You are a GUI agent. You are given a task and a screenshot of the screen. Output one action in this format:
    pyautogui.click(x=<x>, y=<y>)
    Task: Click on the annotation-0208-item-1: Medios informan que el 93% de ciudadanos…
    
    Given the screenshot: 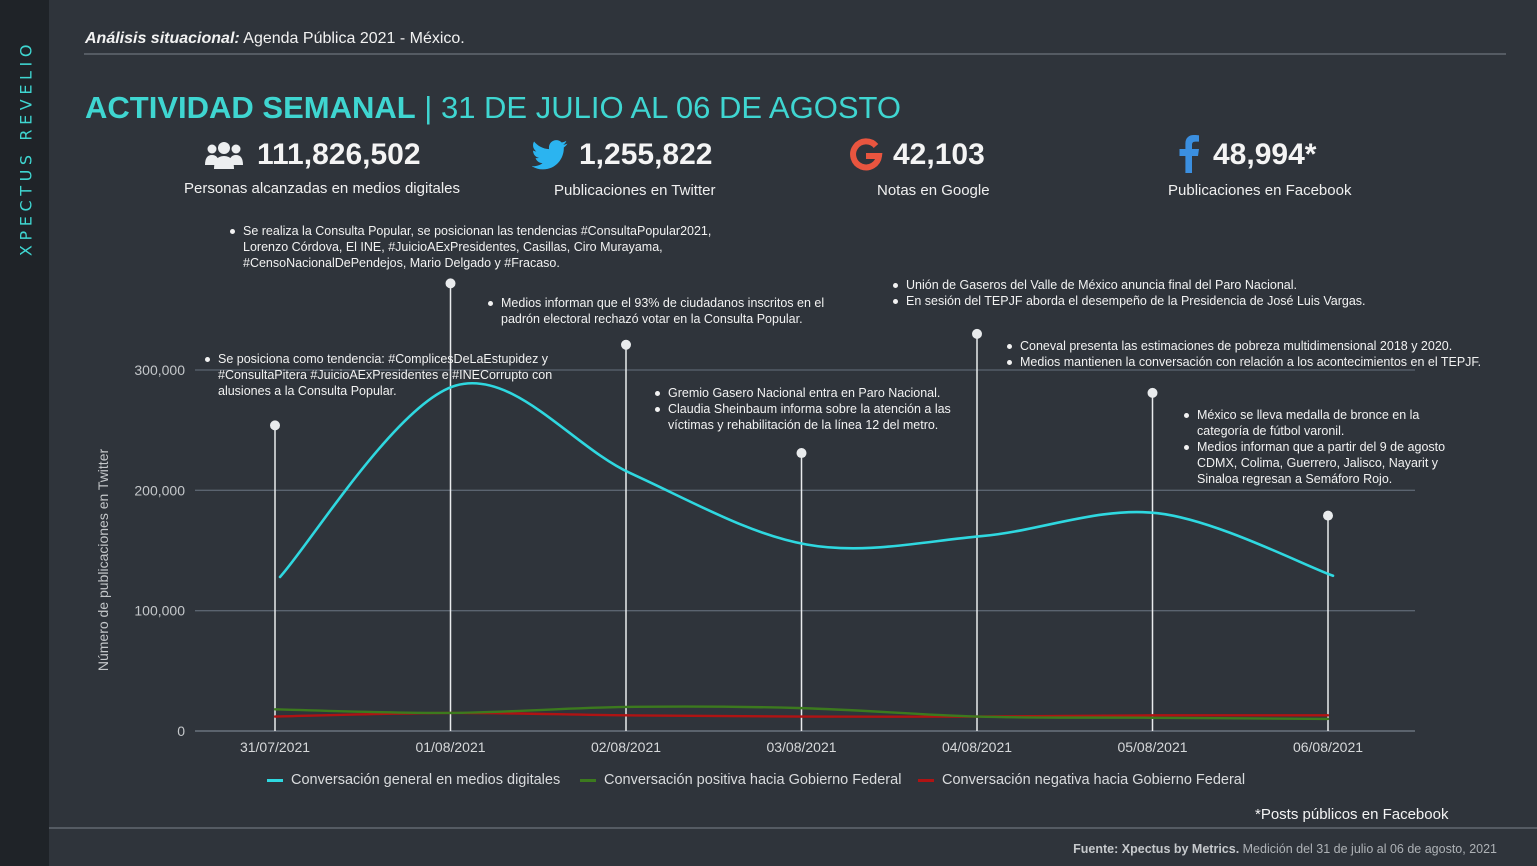 What is the action you would take?
    pyautogui.click(x=658, y=311)
    